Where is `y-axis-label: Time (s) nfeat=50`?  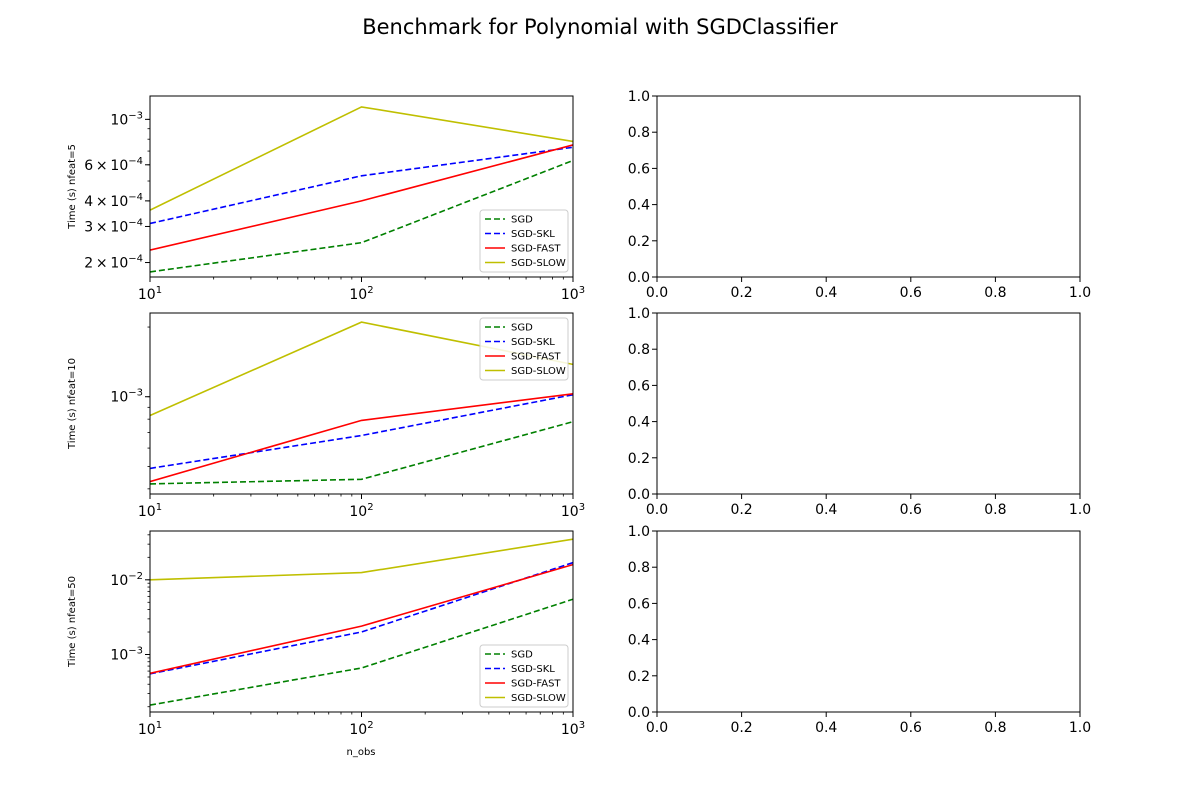
y-axis-label: Time (s) nfeat=50 is located at coordinates (72, 622).